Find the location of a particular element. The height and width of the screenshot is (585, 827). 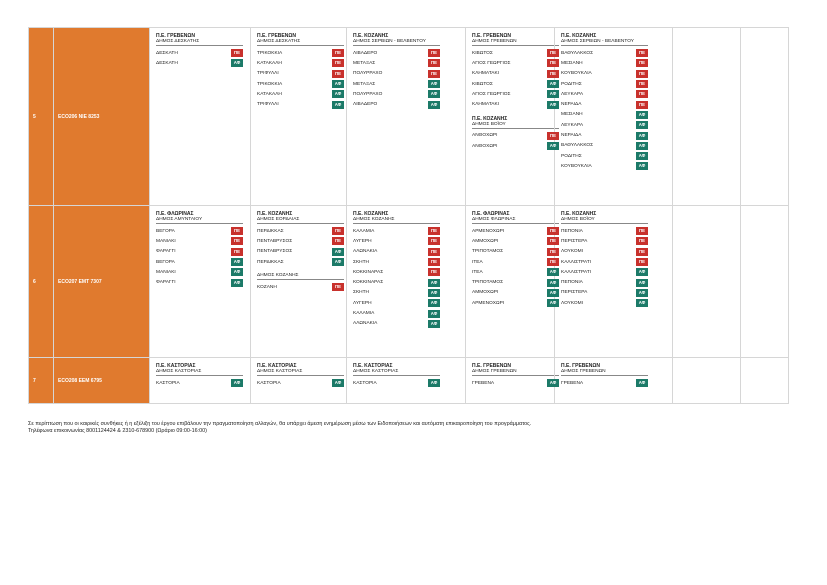

regional-unit: Π.Ε. ΓΡΕΒΕΝΩΝ is located at coordinates (276, 36).